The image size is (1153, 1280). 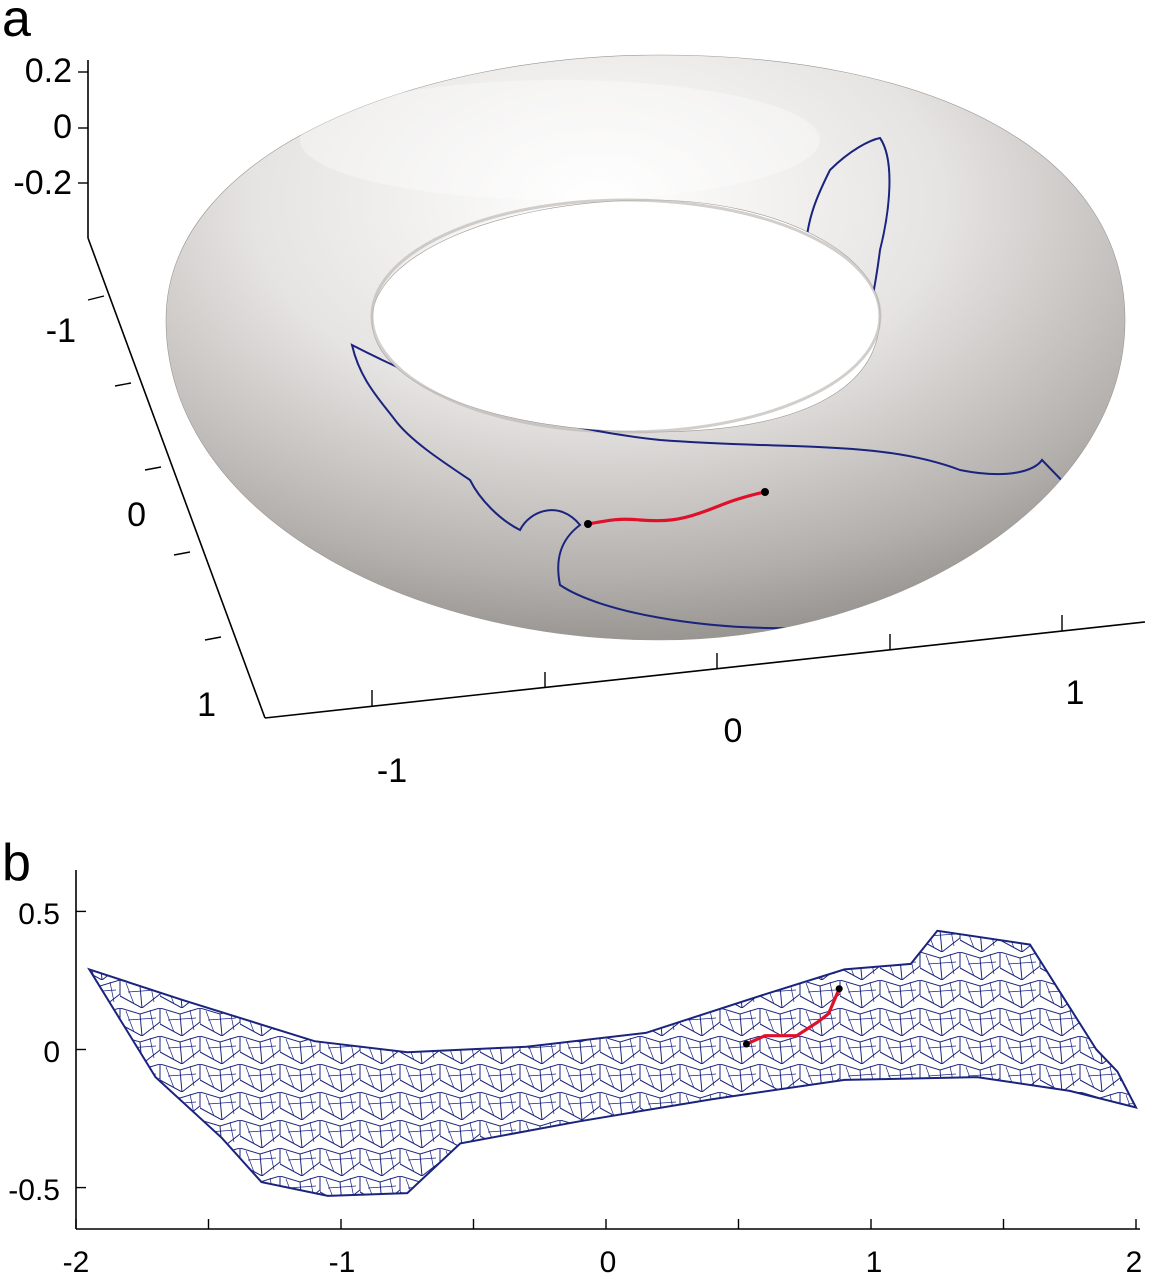 What do you see at coordinates (34, 1190) in the screenshot?
I see `y-tick-label: -0.5` at bounding box center [34, 1190].